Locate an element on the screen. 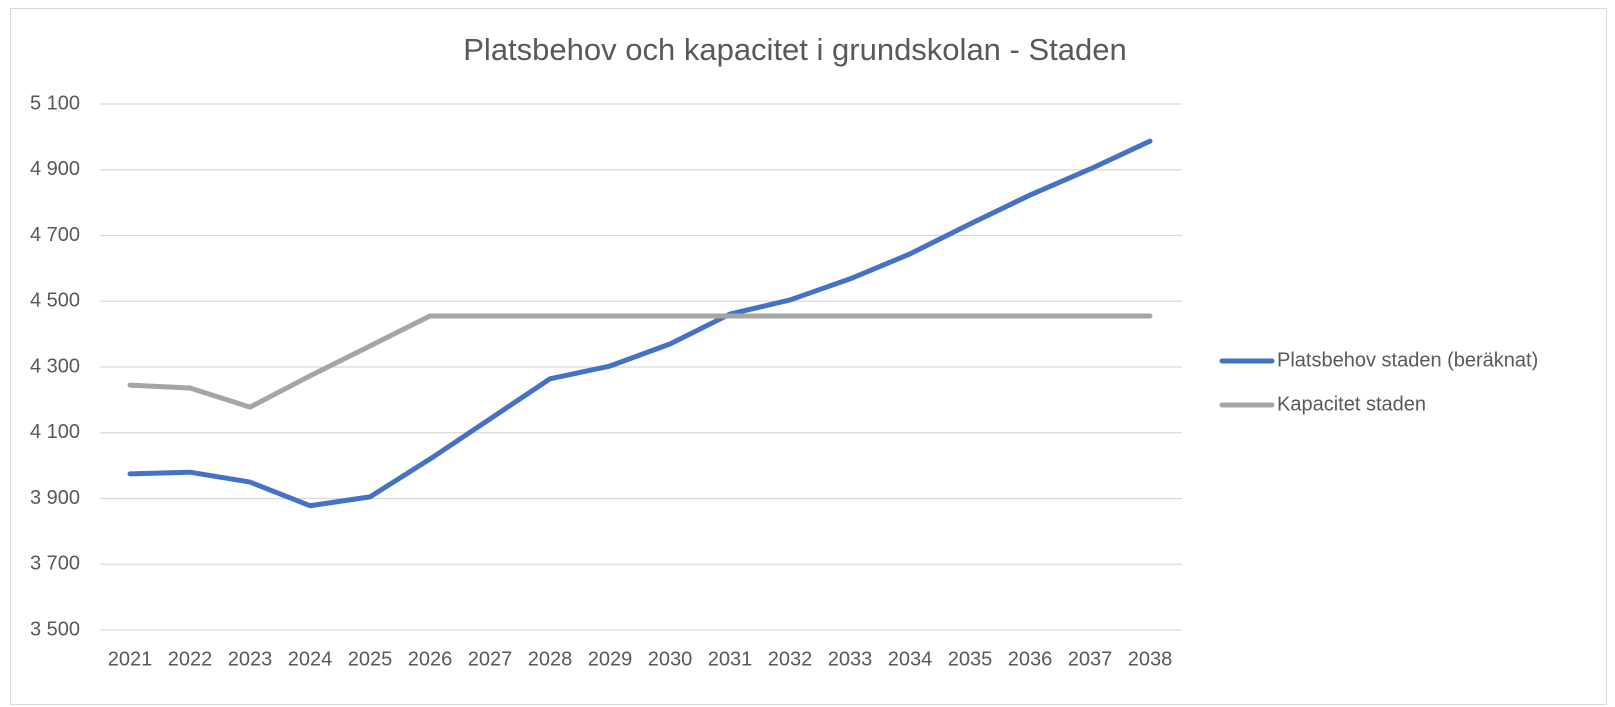 The height and width of the screenshot is (707, 1615). y-tick-label: 4 700 is located at coordinates (55, 235).